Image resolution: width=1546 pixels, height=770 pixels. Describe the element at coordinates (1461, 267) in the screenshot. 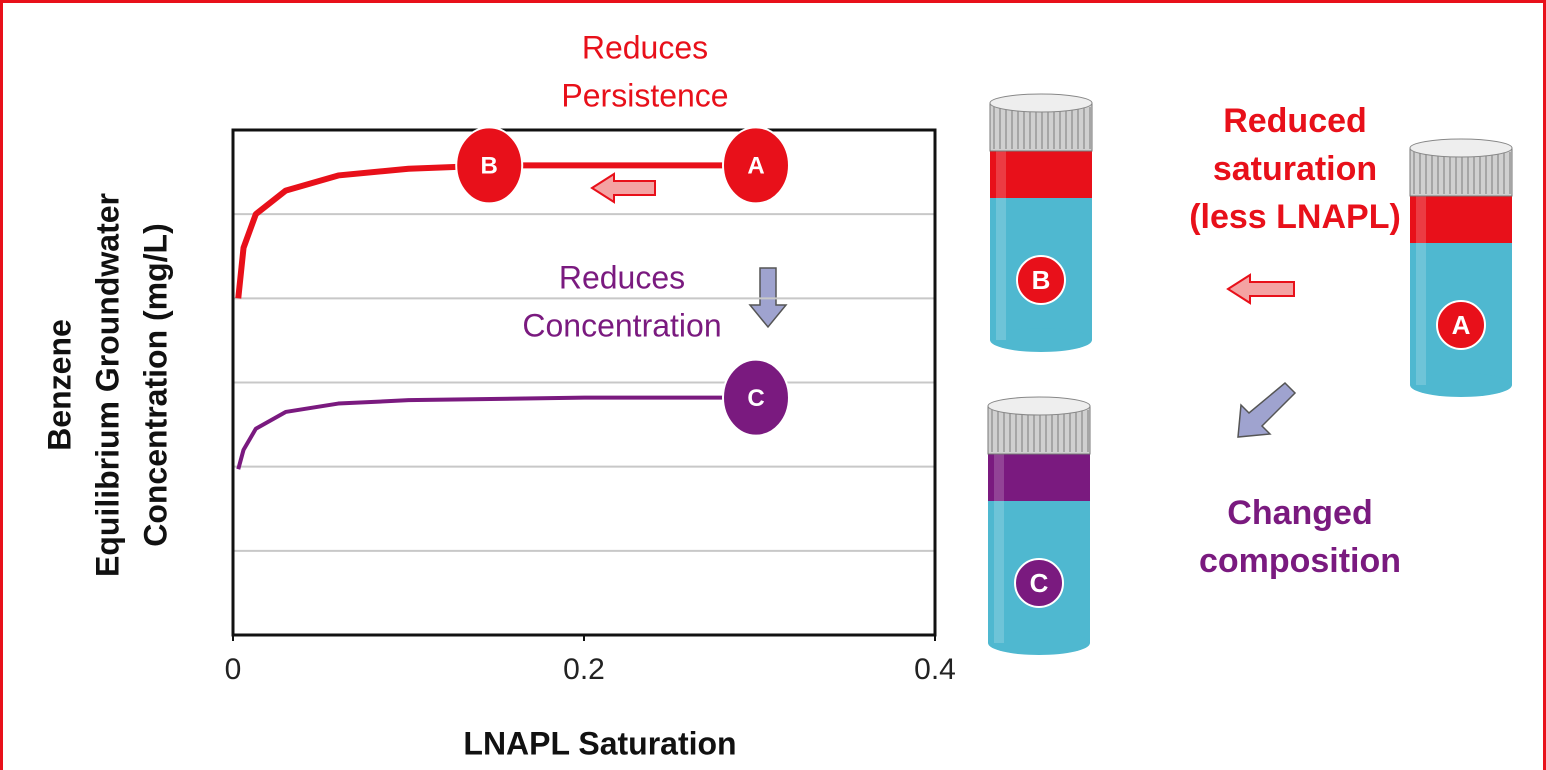

I see `vial: A` at that location.